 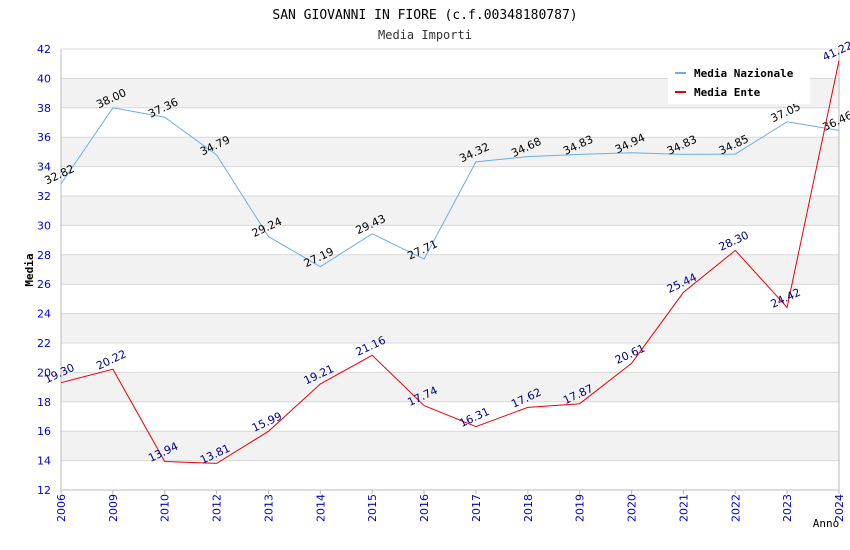 What do you see at coordinates (839, 508) in the screenshot?
I see `x-tick-label: 2024` at bounding box center [839, 508].